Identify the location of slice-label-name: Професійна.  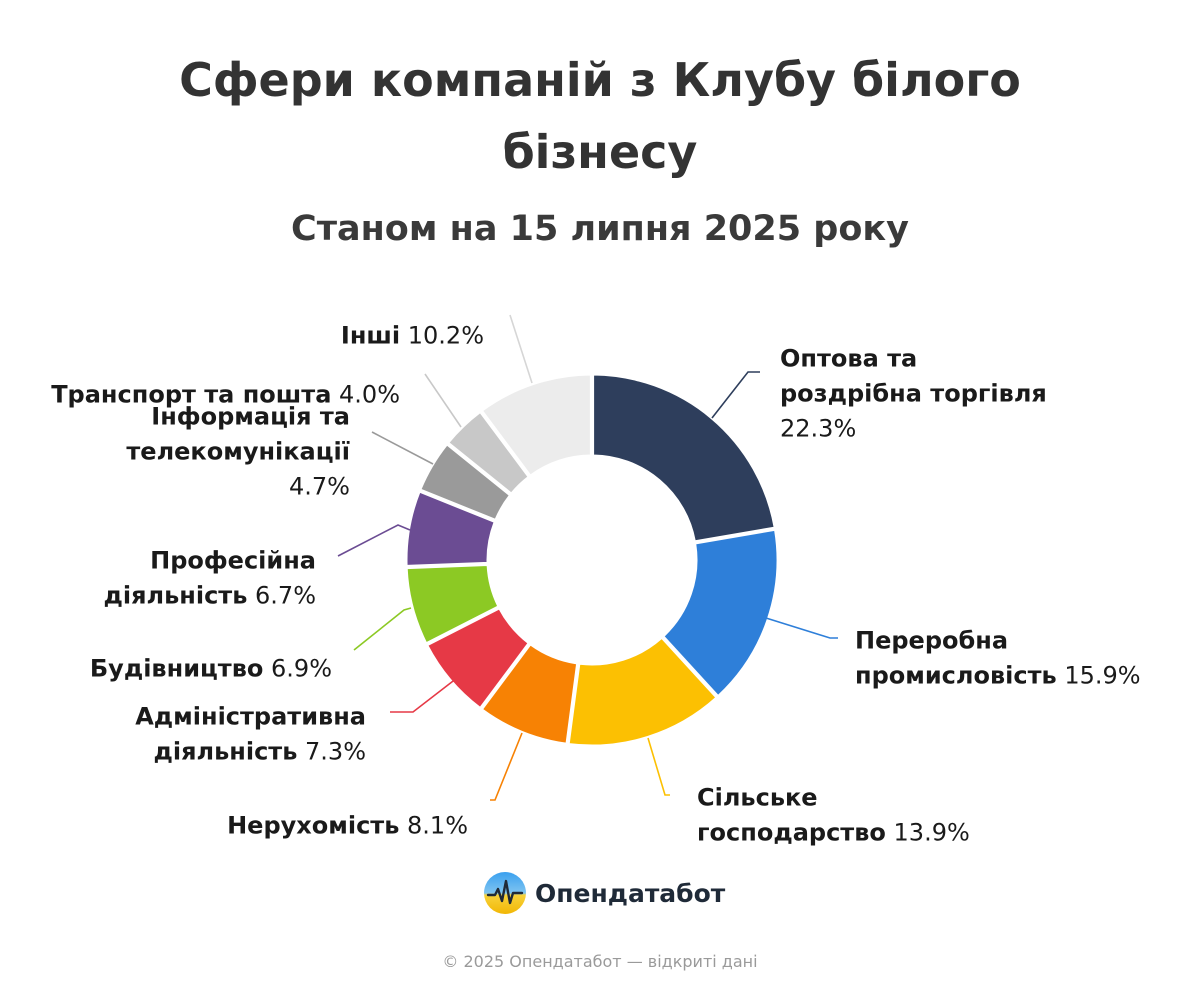
(233, 560).